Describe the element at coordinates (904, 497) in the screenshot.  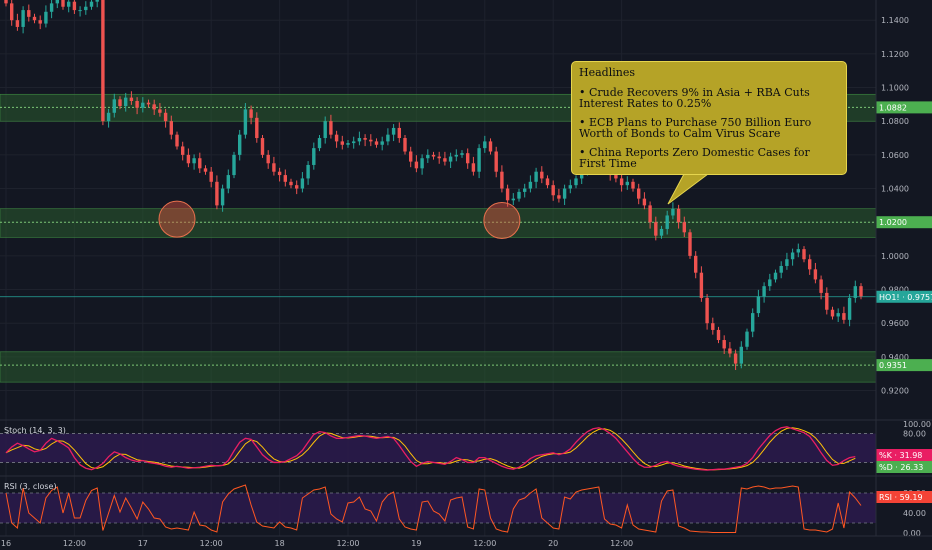
I see `rsi-tag-bg` at that location.